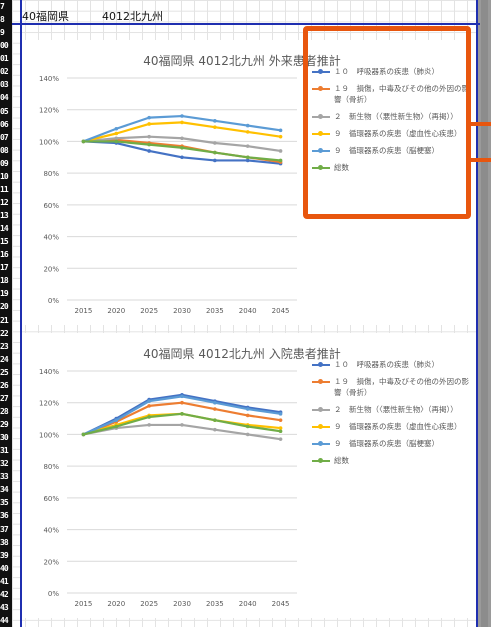 Image resolution: width=491 pixels, height=627 pixels. I want to click on row-number: 01, so click(4, 59).